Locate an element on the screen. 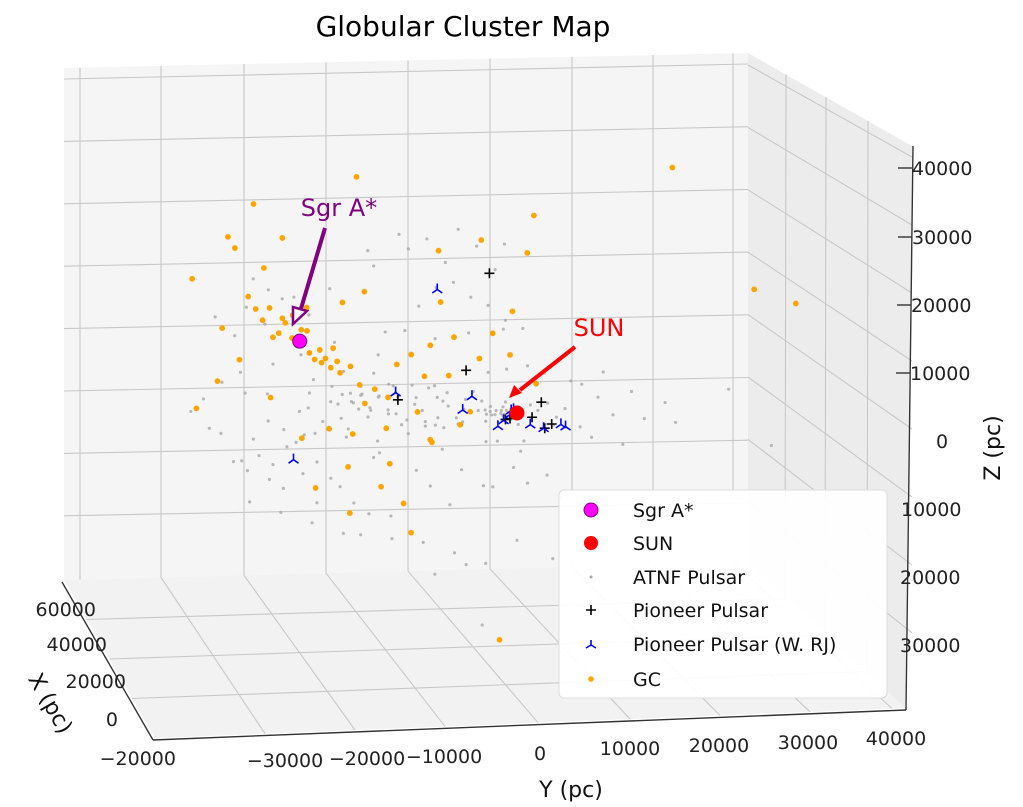 The height and width of the screenshot is (807, 1023). legend-item-pioneer-wrj: Pioneer Pulsar (W. RJ) is located at coordinates (710, 645).